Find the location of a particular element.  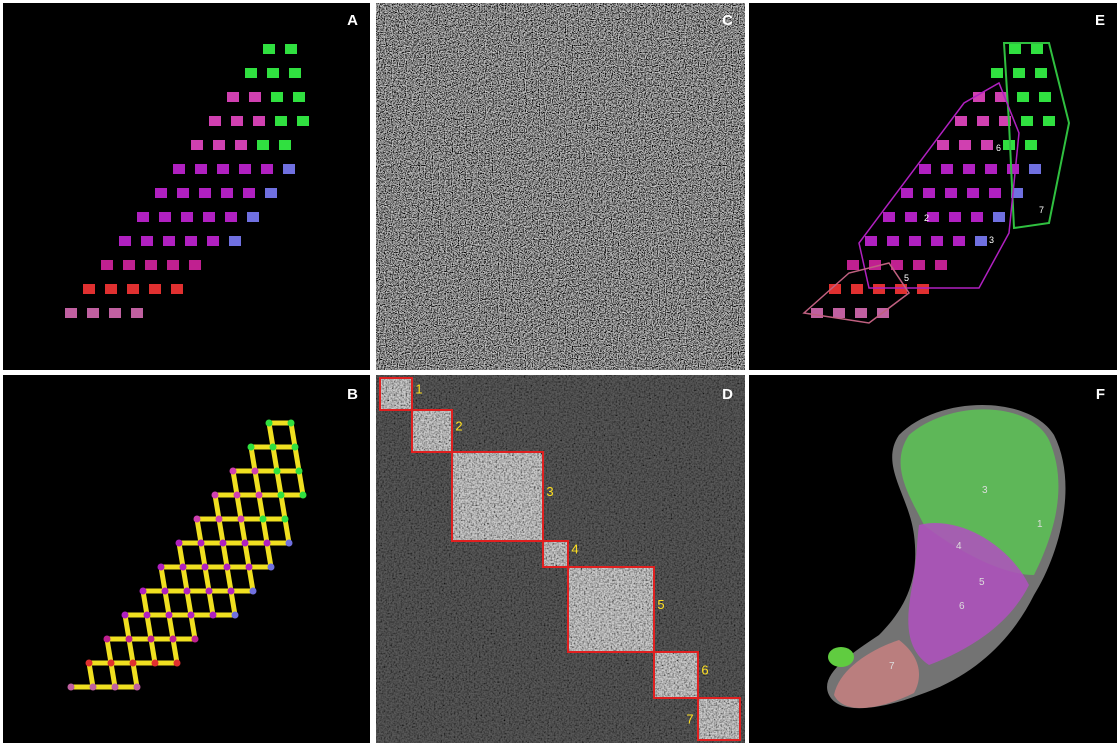

region-label: 7 is located at coordinates (892, 666).